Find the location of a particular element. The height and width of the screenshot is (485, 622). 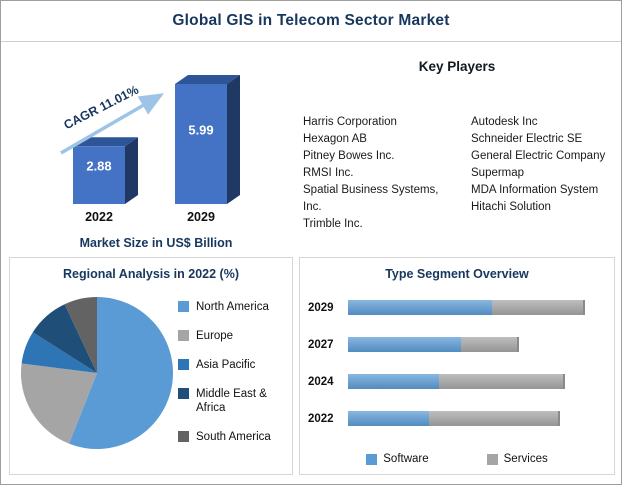

key-player: Pitney Bowes Inc. is located at coordinates (349, 156).